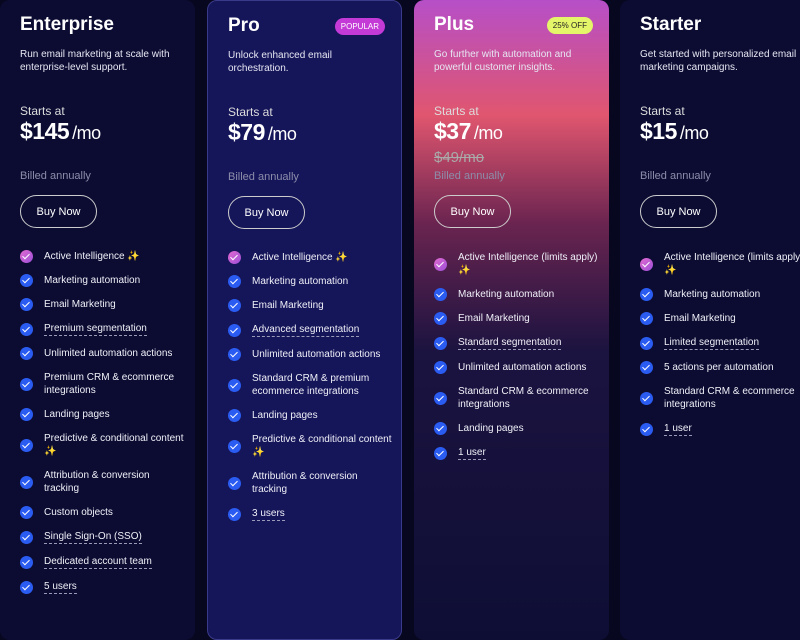 Image resolution: width=800 pixels, height=640 pixels. I want to click on feature-item: Advanced segmentation, so click(310, 330).